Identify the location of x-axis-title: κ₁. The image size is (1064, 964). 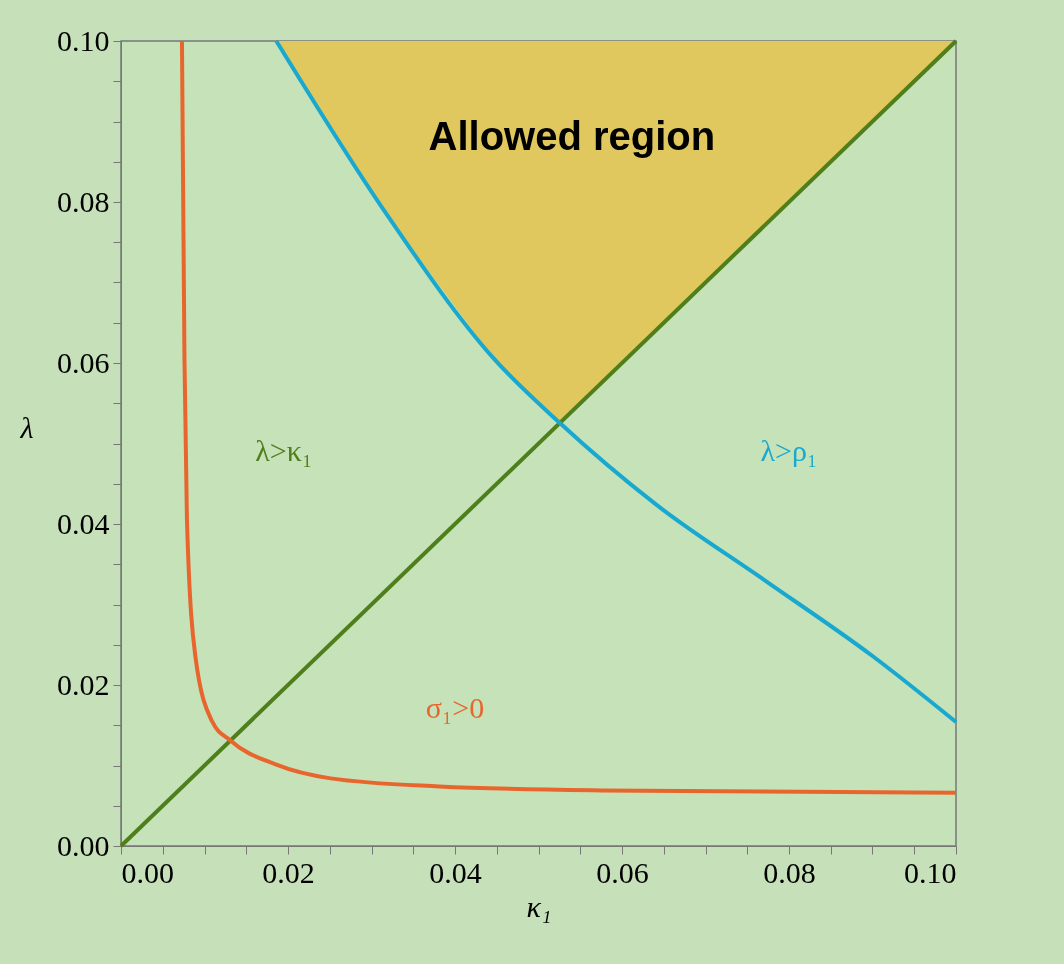
(539, 906).